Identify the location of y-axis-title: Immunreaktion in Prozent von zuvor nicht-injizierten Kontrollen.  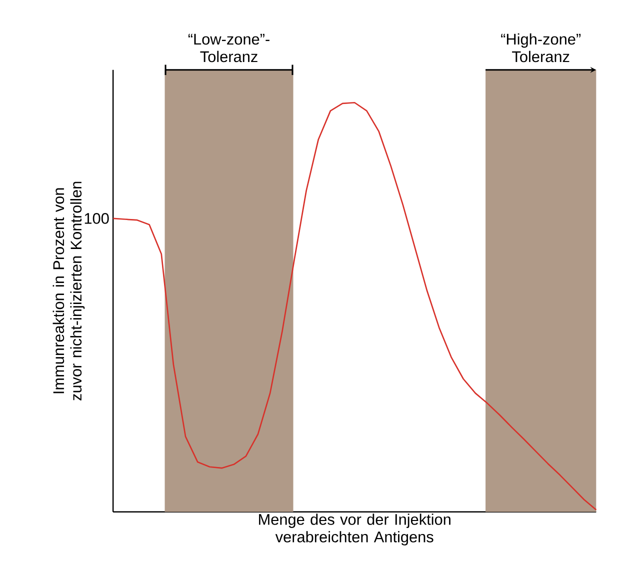
(68, 291).